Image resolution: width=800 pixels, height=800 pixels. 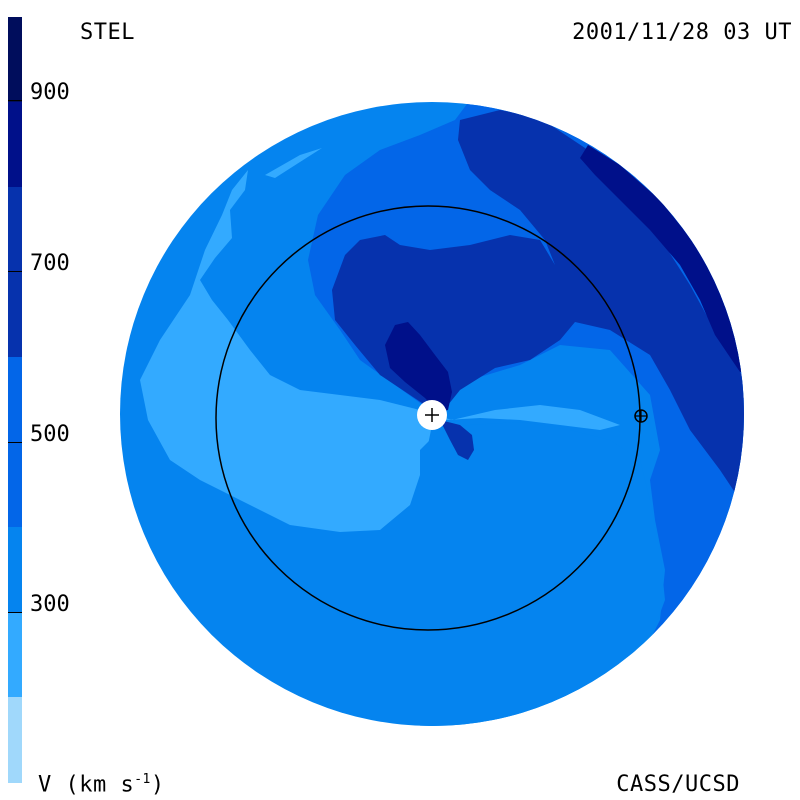 What do you see at coordinates (50, 92) in the screenshot?
I see `colorbar-tick-label: 900` at bounding box center [50, 92].